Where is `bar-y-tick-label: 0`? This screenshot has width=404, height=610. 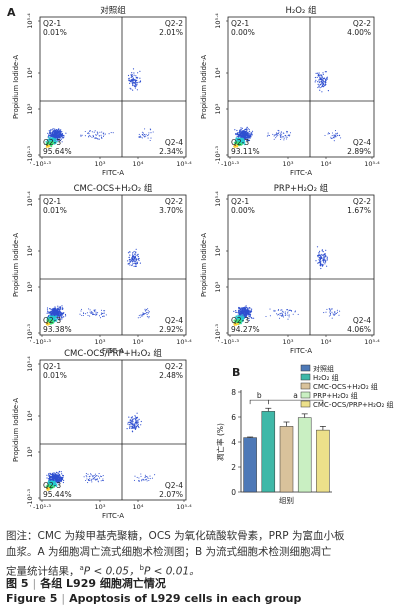
bar-y-tick-label: 0 is located at coordinates (233, 492).